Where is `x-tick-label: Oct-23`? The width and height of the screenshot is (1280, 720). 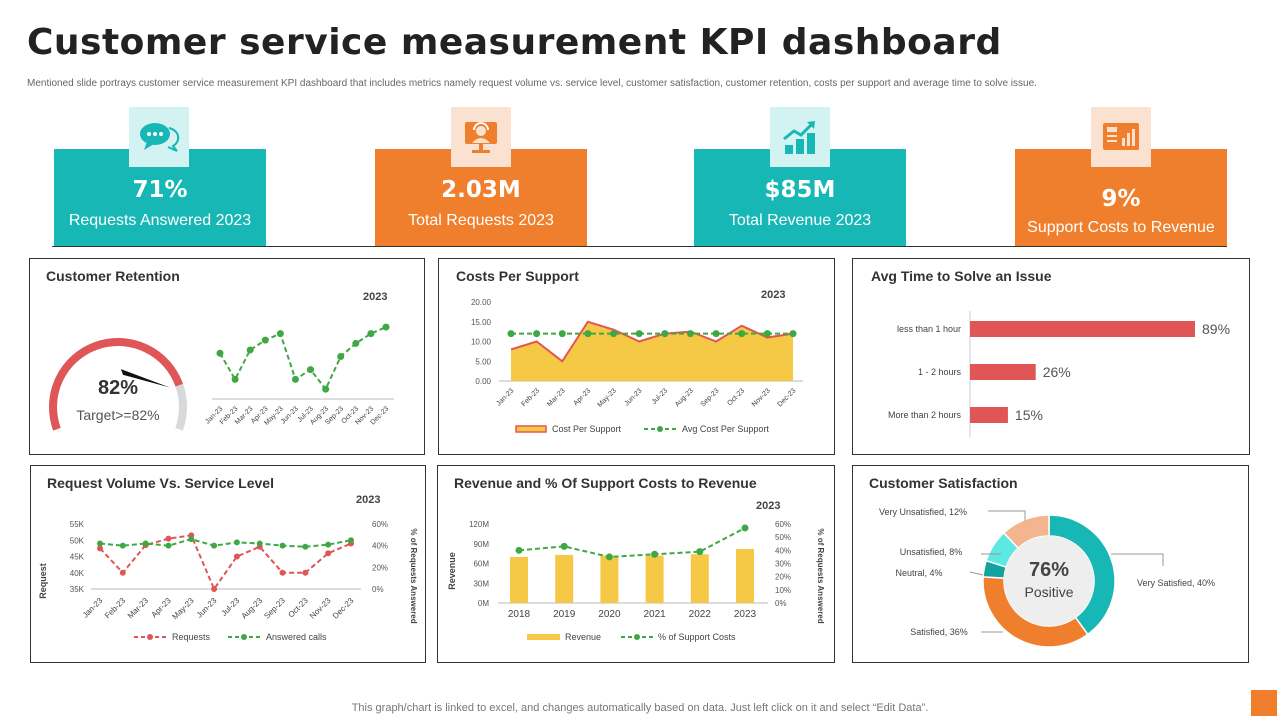 x-tick-label: Oct-23 is located at coordinates (736, 397).